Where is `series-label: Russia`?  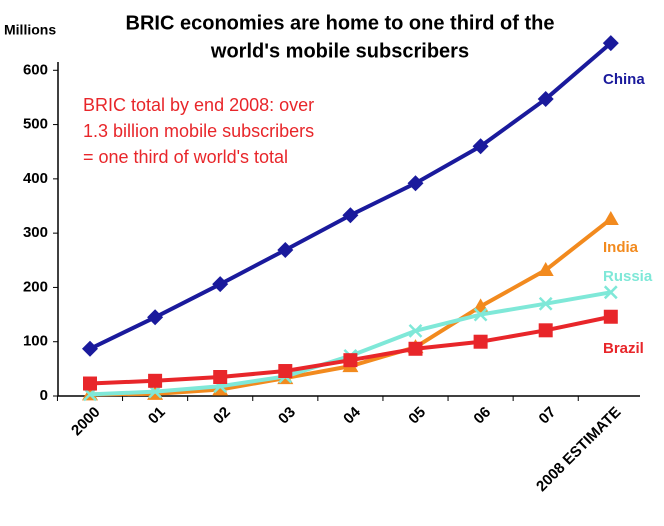
series-label: Russia is located at coordinates (628, 276).